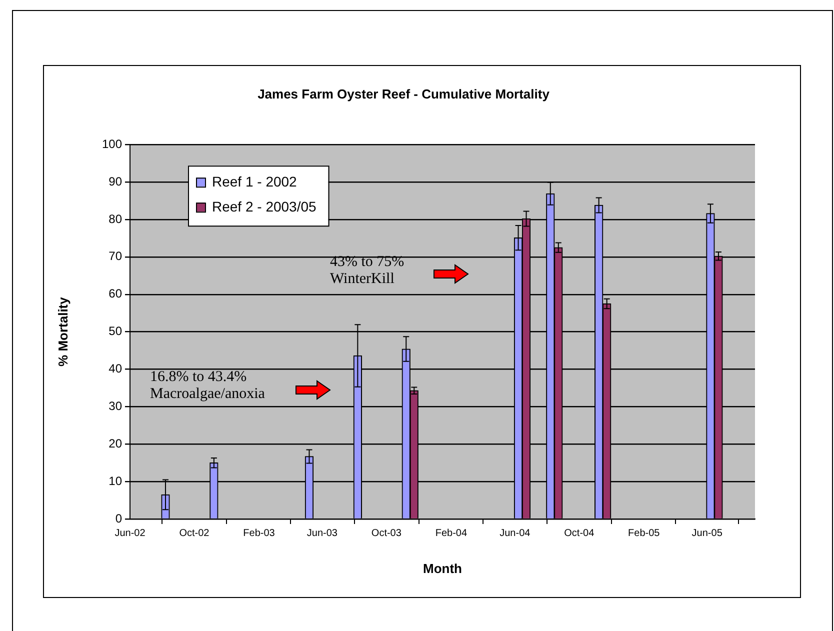 The width and height of the screenshot is (834, 631). I want to click on x-tick-label: Oct-02, so click(194, 533).